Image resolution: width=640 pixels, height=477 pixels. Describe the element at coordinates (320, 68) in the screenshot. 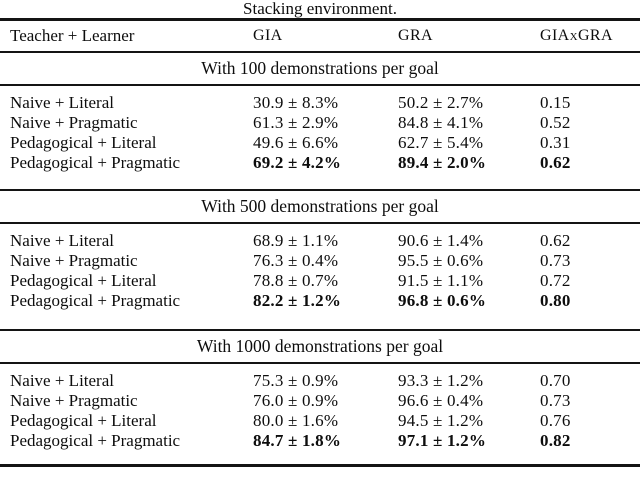

I see `section-header-100-demos: With 100 demonstrations per goal` at that location.